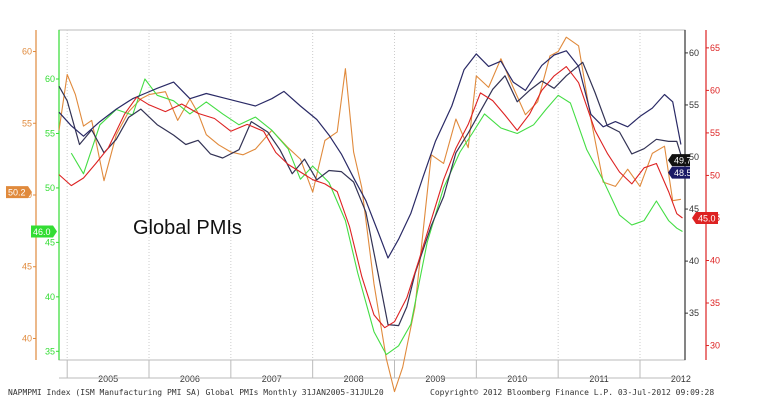 The image size is (762, 407). I want to click on last-value-label: 50.2, so click(17, 193).